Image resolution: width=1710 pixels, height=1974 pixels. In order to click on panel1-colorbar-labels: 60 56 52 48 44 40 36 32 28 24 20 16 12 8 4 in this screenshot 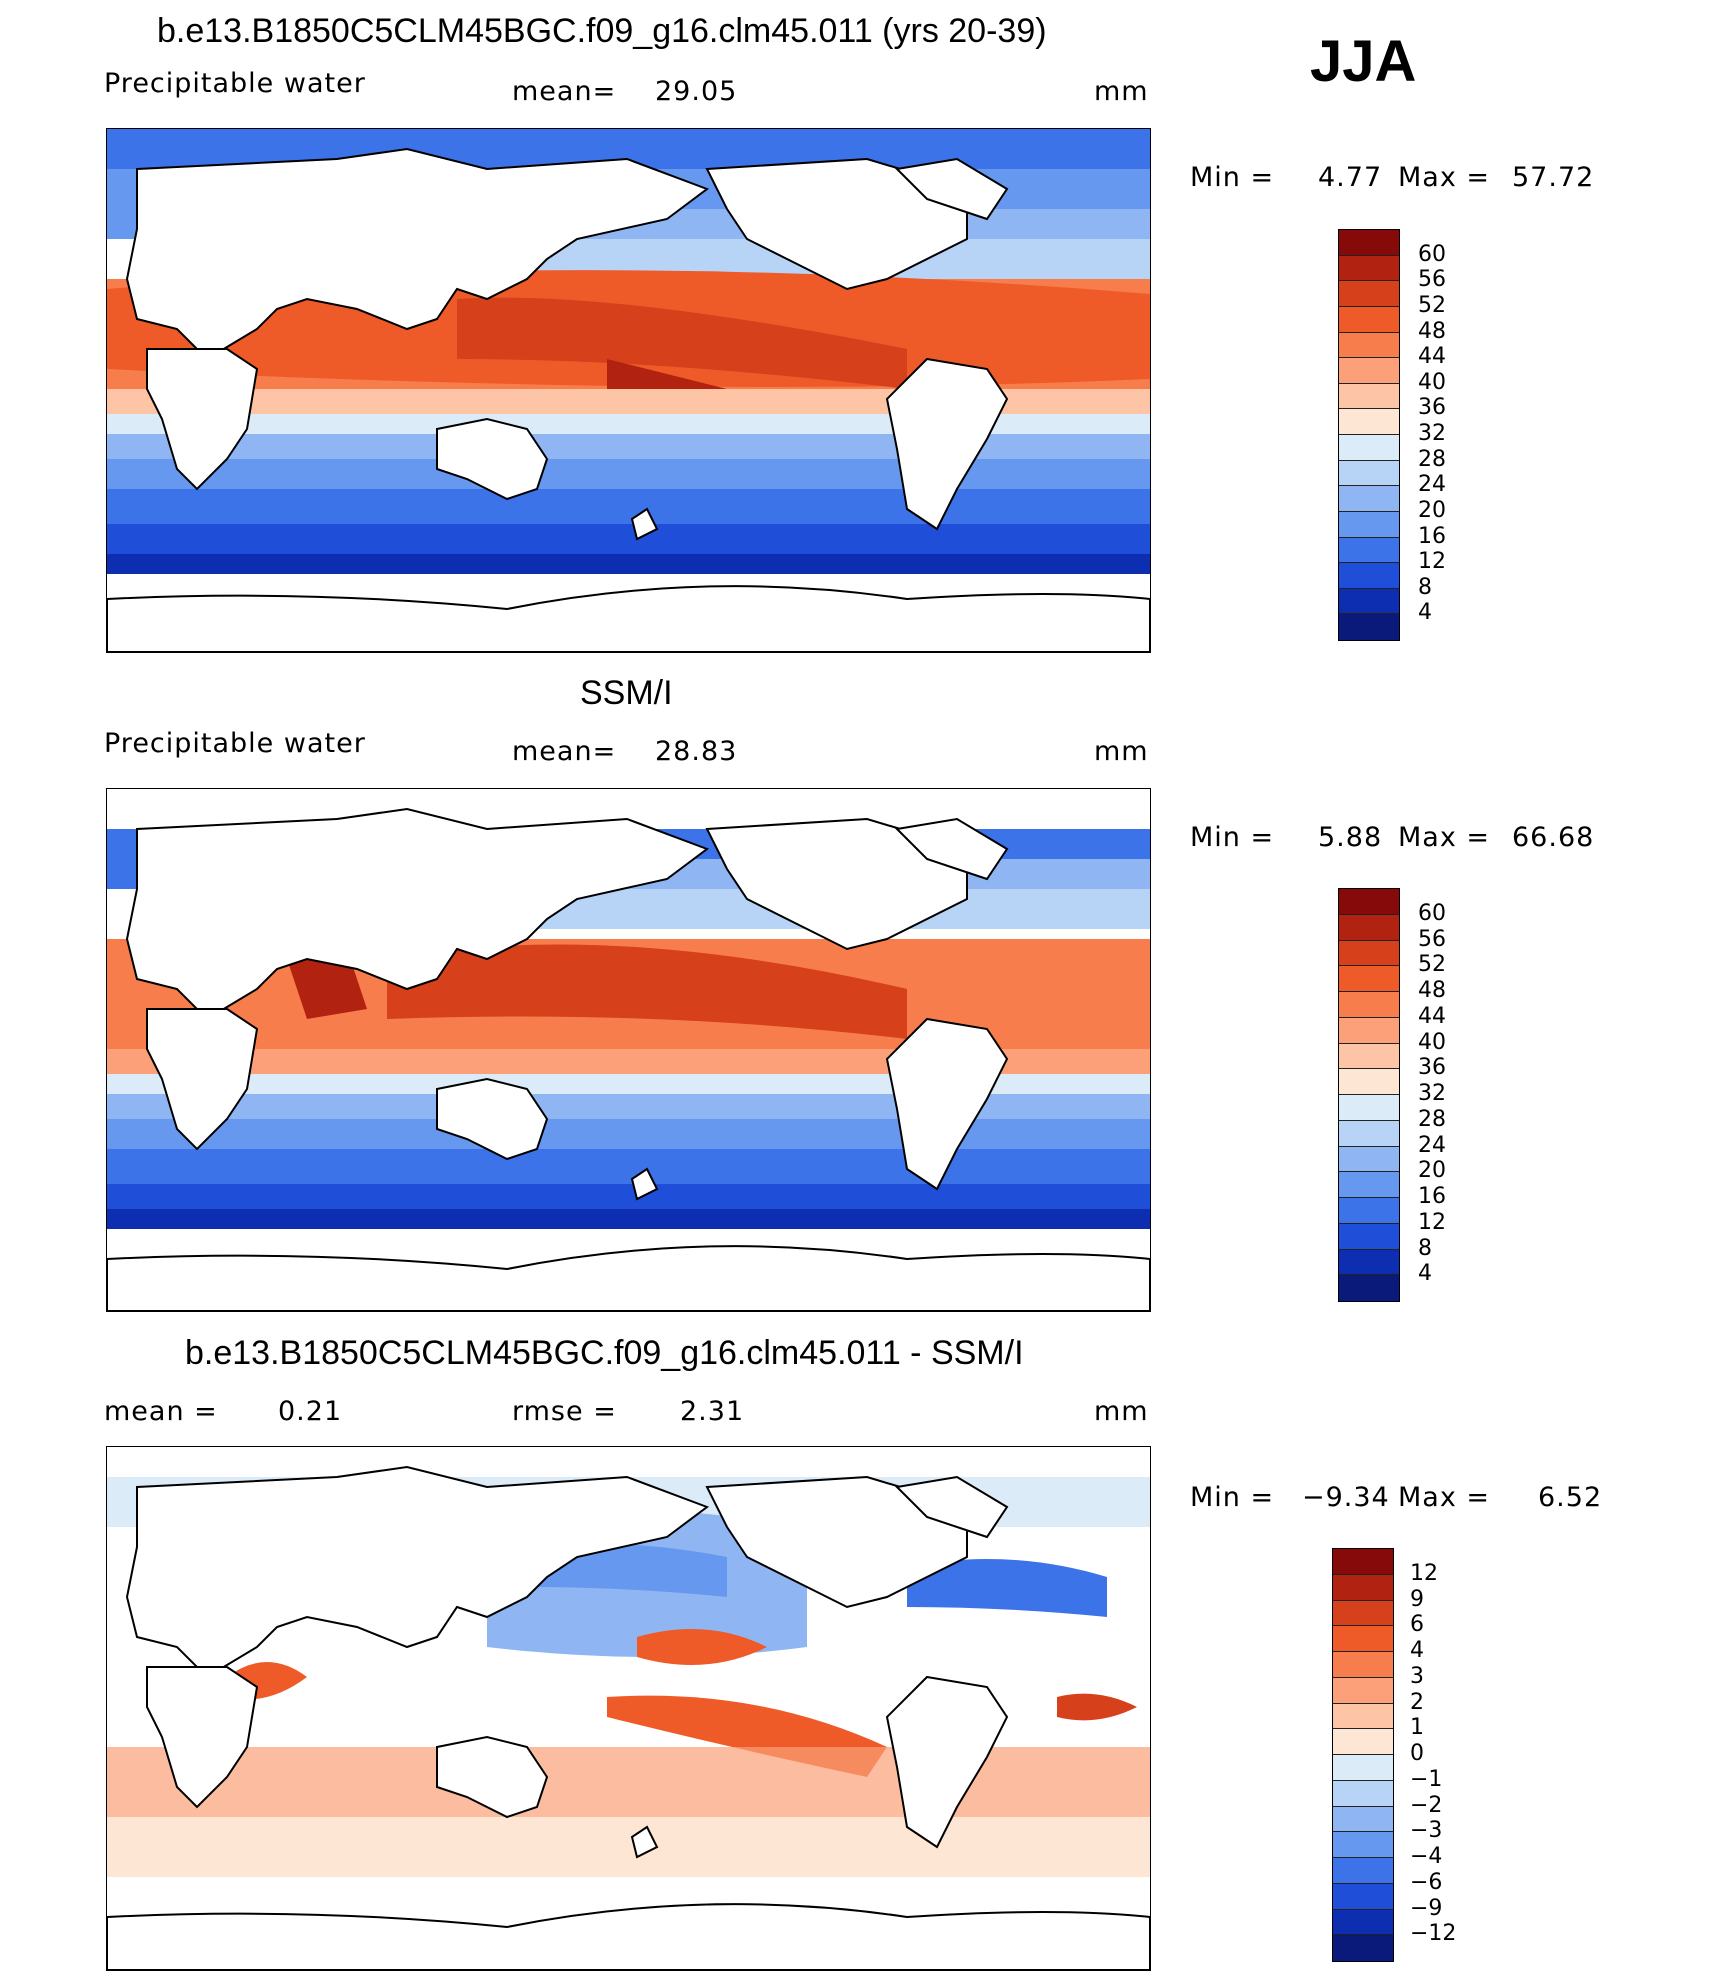, I will do `click(1458, 434)`.